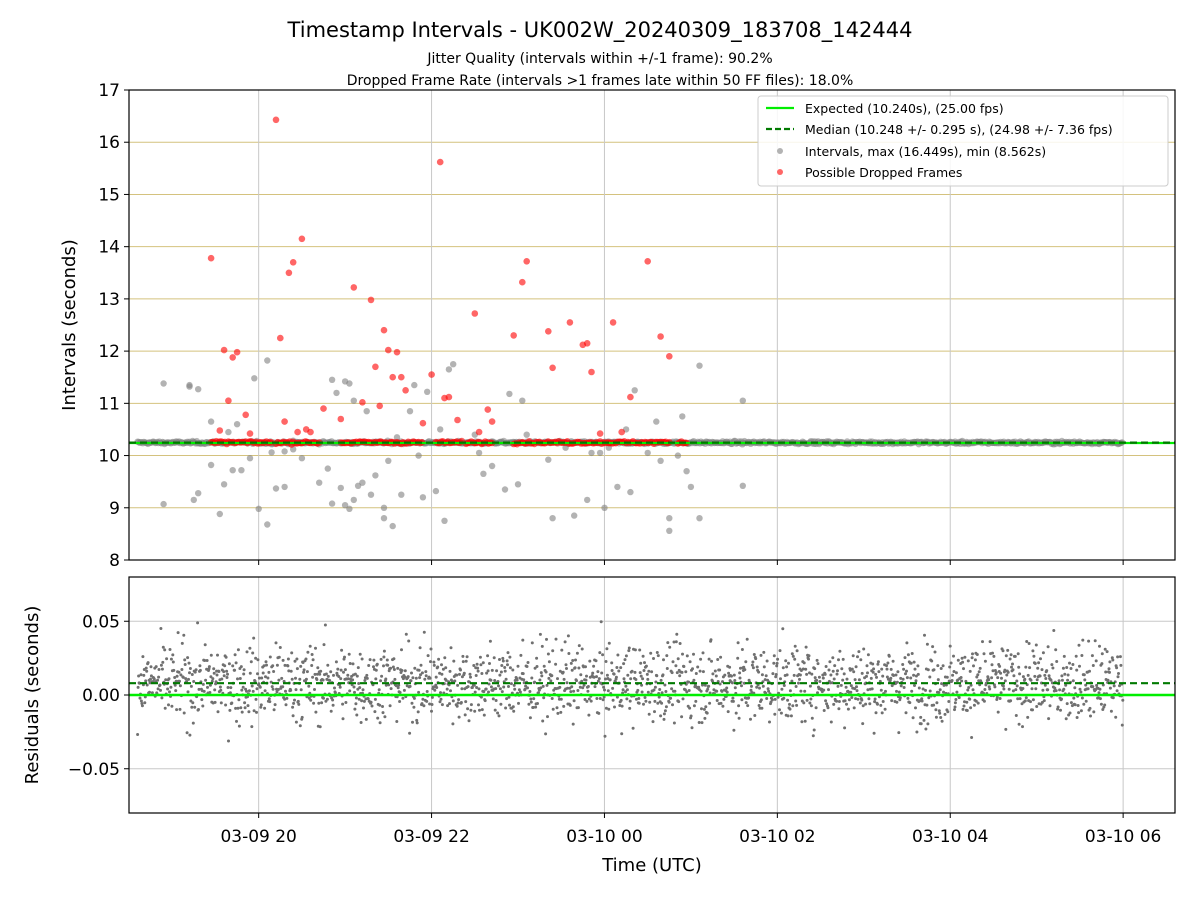 The width and height of the screenshot is (1200, 904). Describe the element at coordinates (114, 561) in the screenshot. I see `intervals-y-tick-label: 8` at that location.